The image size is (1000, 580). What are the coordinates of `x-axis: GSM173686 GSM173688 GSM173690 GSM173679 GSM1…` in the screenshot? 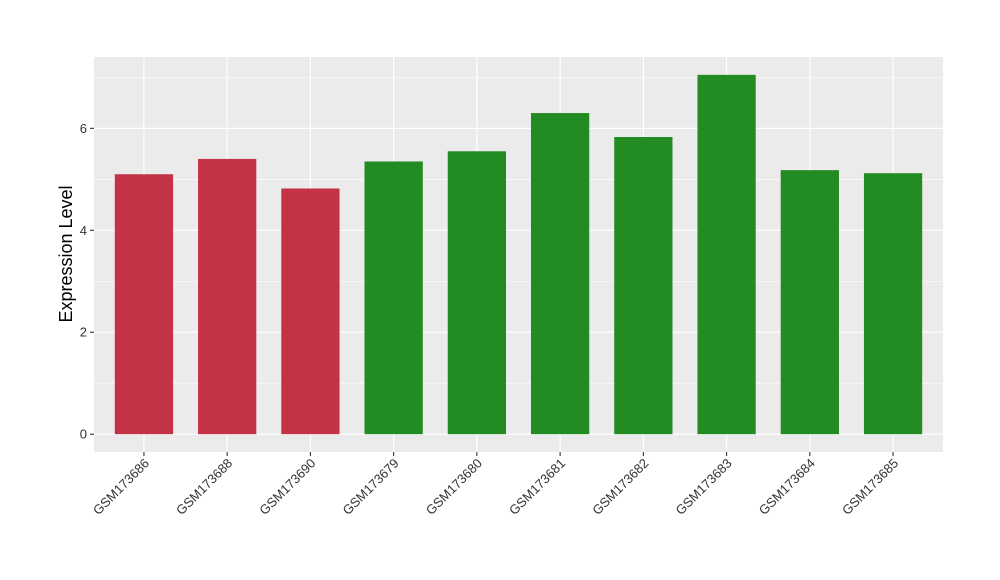 It's located at (495, 485).